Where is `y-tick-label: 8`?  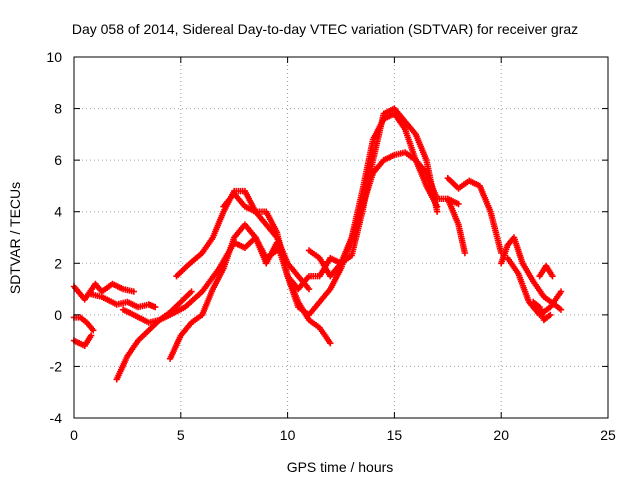 y-tick-label: 8 is located at coordinates (58, 109).